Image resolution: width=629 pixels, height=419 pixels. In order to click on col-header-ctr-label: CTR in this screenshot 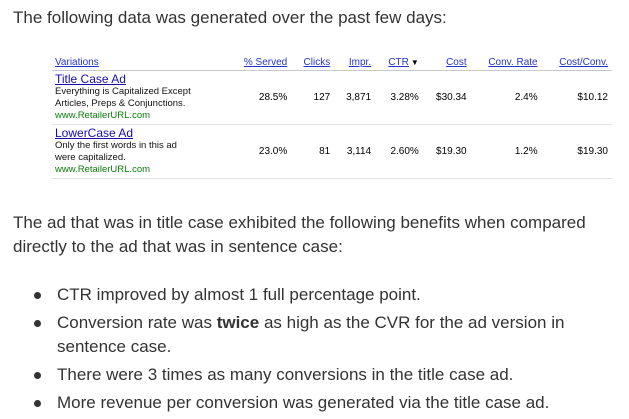, I will do `click(398, 62)`.